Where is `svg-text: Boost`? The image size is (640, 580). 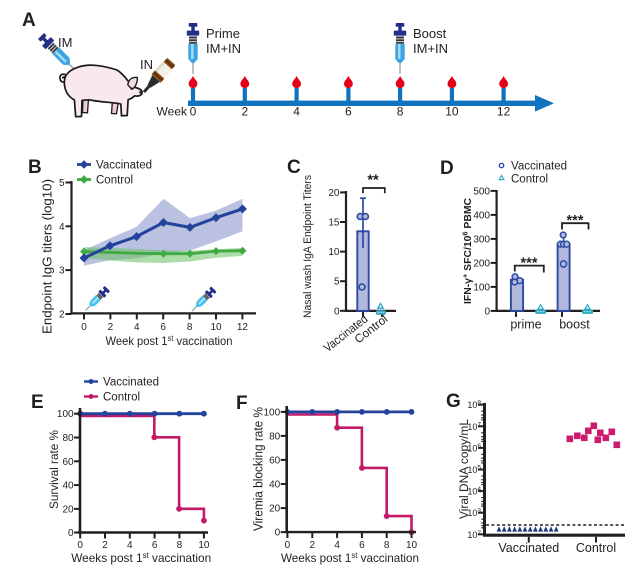 svg-text: Boost is located at coordinates (430, 33).